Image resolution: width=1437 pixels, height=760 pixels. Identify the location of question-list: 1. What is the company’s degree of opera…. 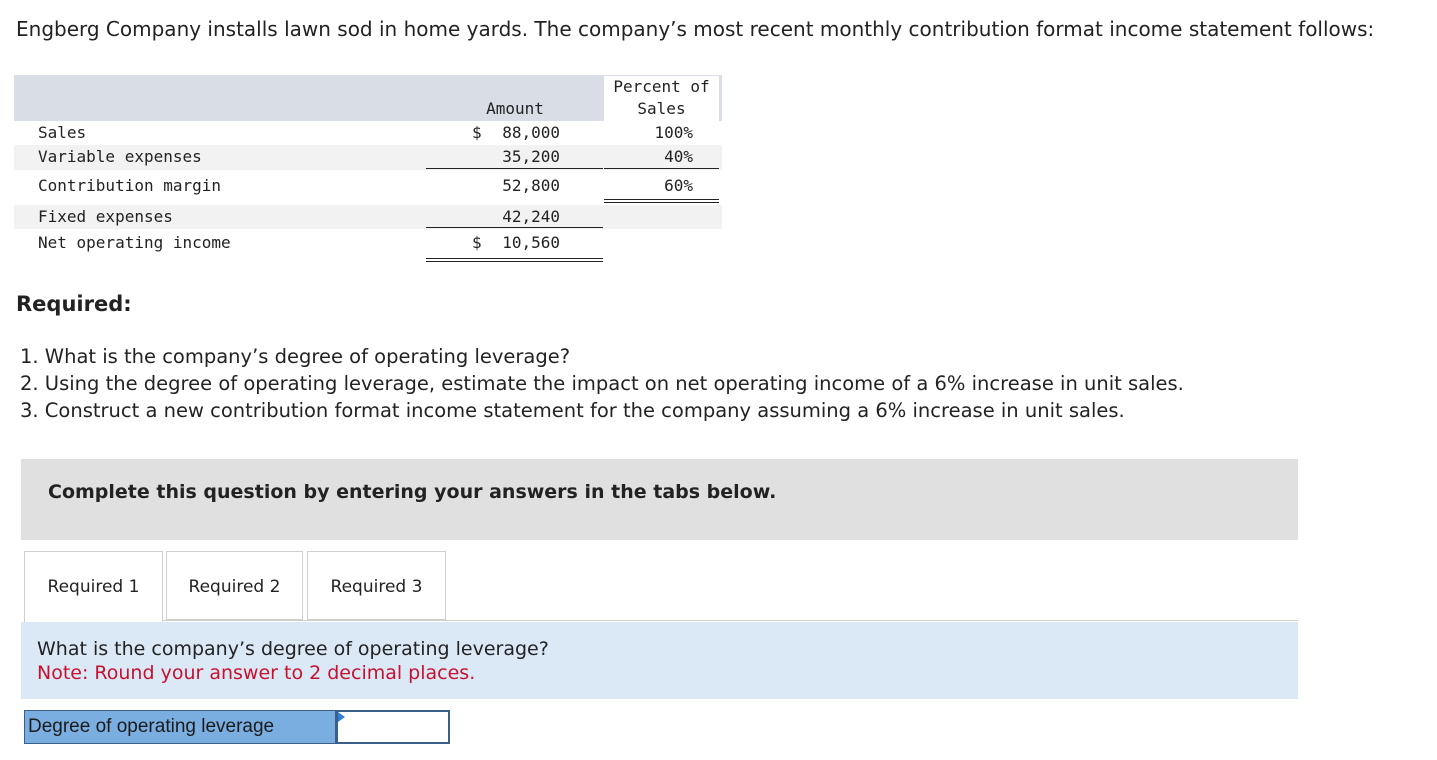
(602, 383).